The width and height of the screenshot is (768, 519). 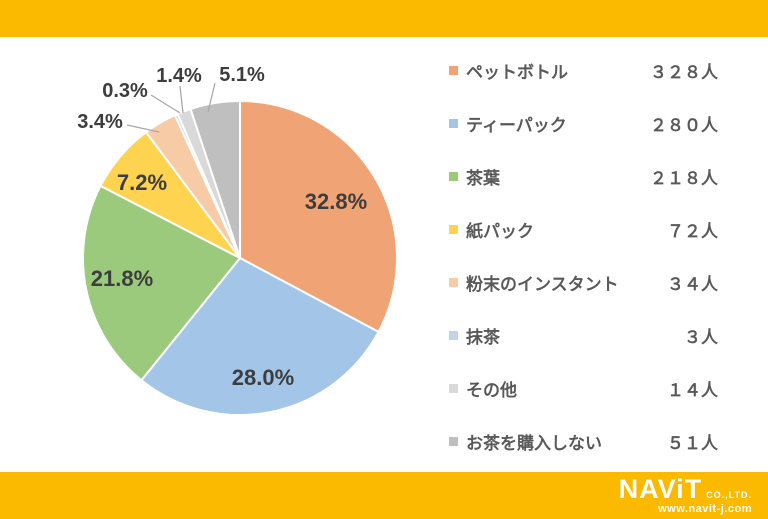 I want to click on leader-lines, so click(x=171, y=107).